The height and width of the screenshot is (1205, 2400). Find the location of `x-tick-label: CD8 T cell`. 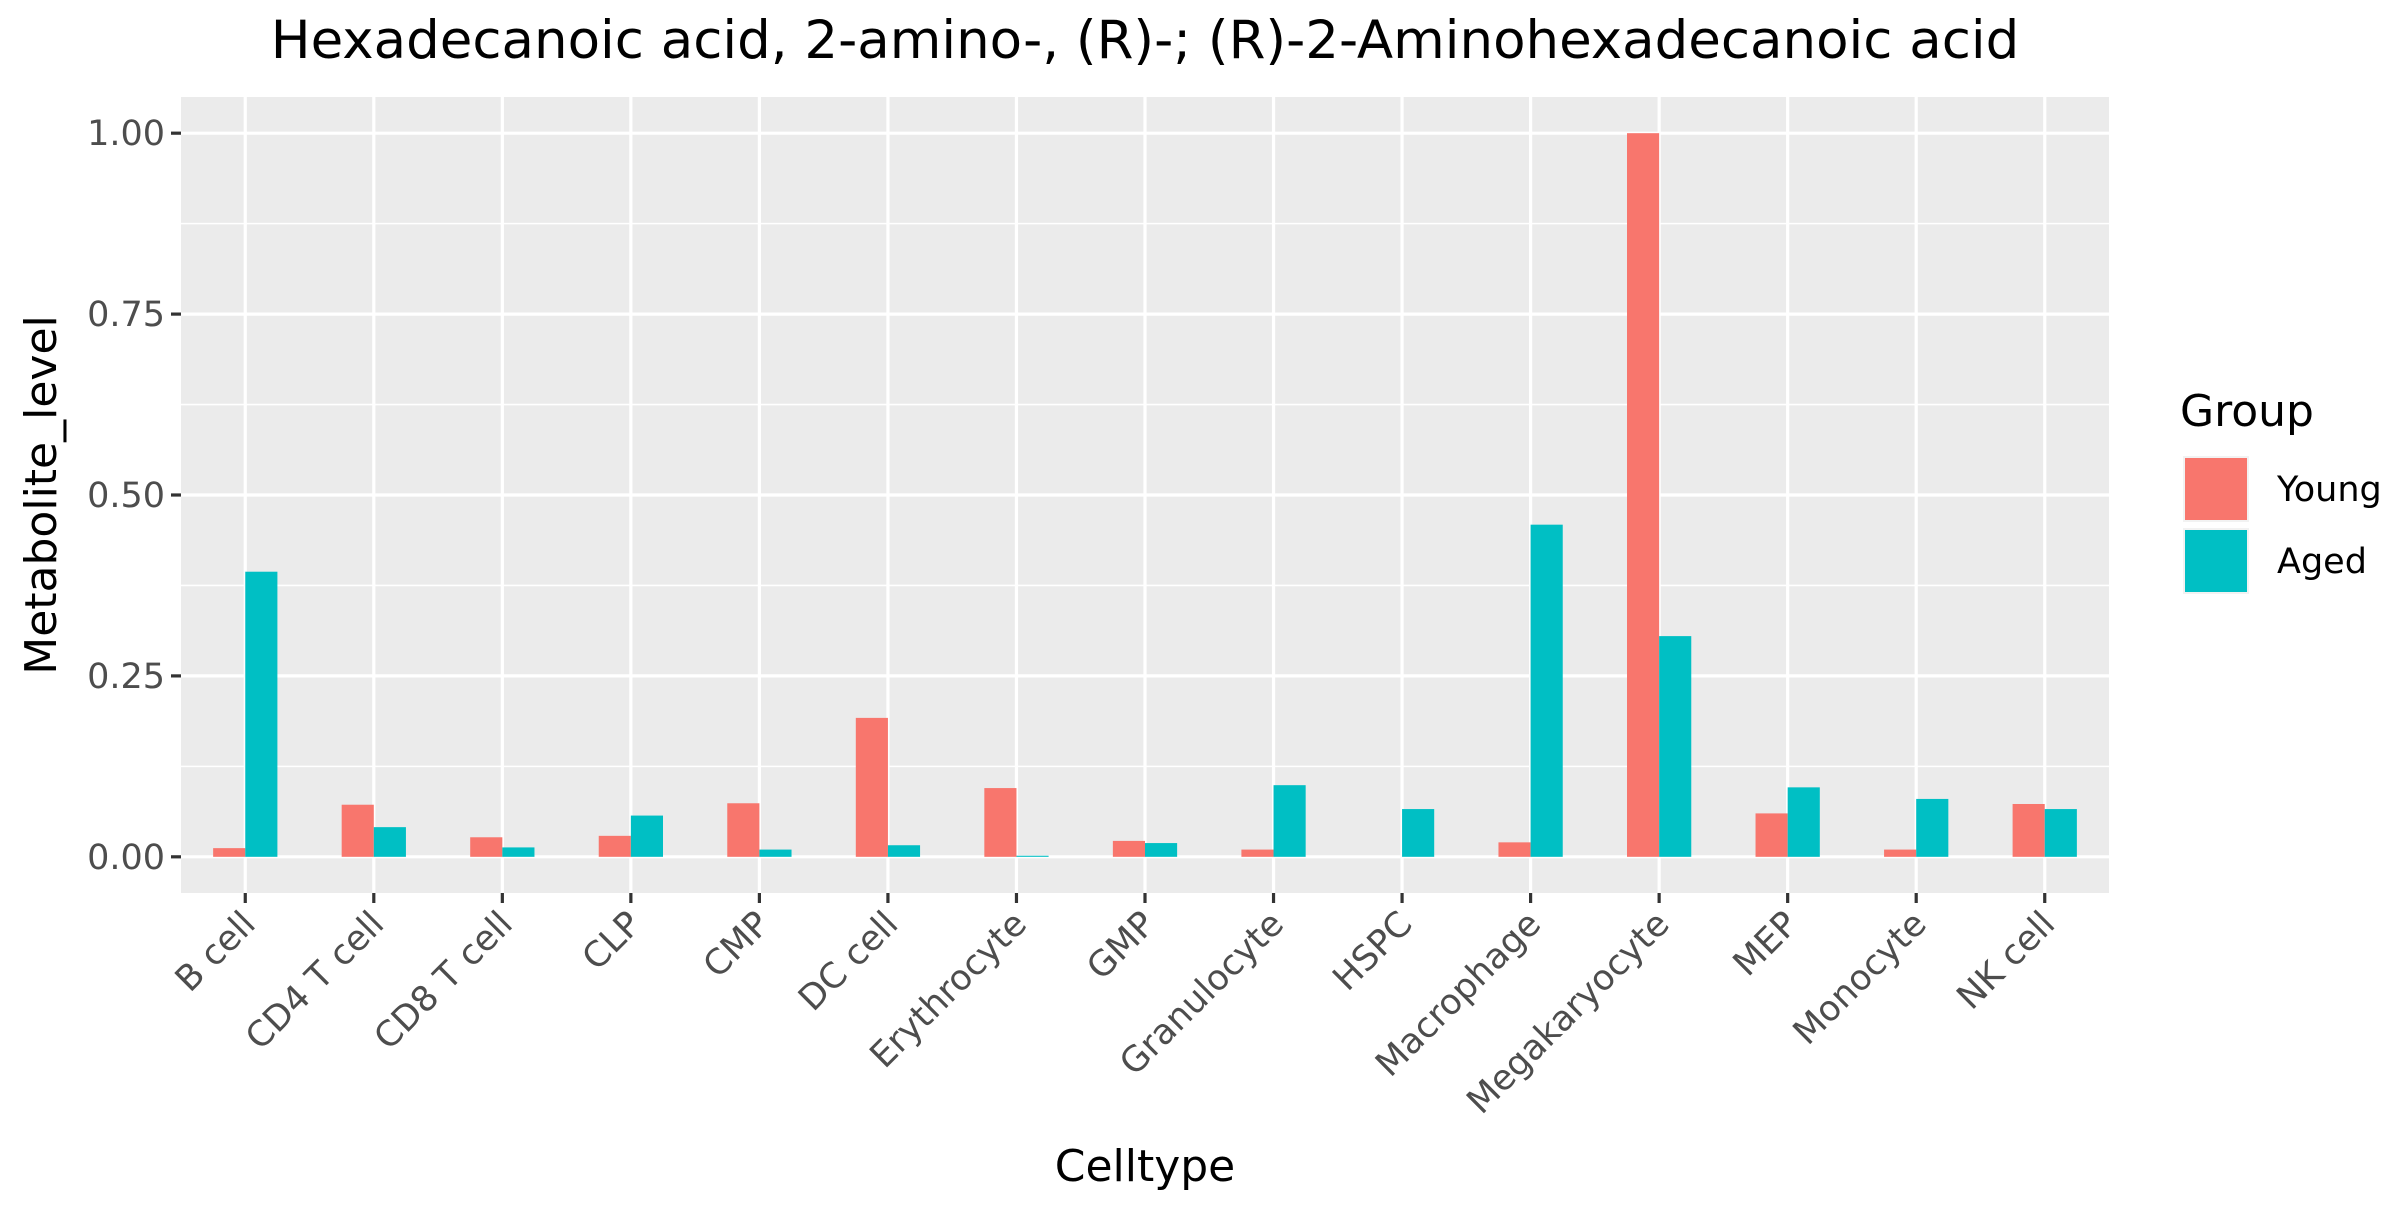

x-tick-label: CD8 T cell is located at coordinates (444, 981).